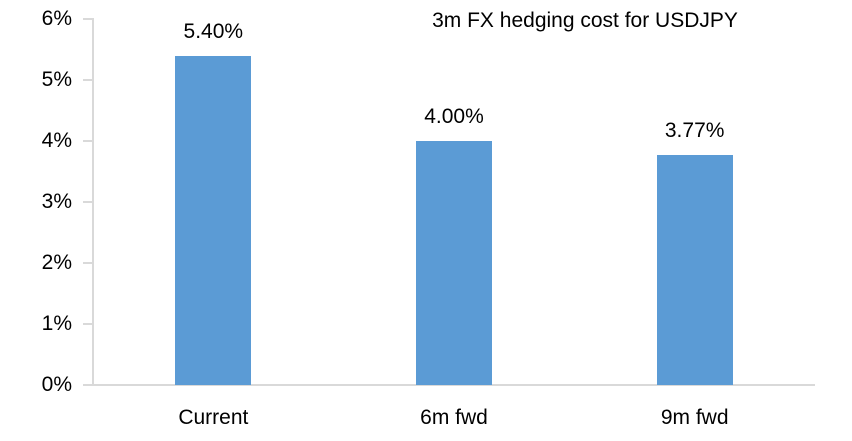  I want to click on bar-value-label: 3.77%, so click(694, 130).